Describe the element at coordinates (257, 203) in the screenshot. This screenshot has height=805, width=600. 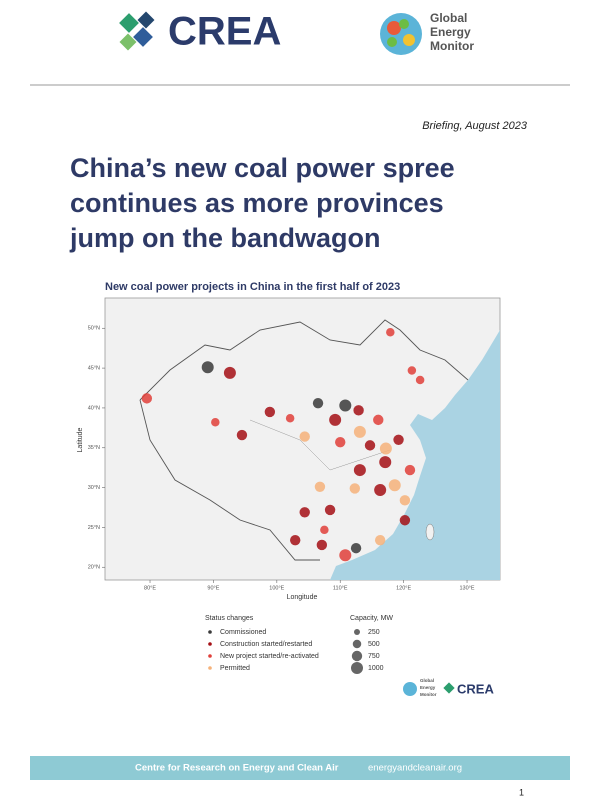
I see `title-line: continues as more provinces` at that location.